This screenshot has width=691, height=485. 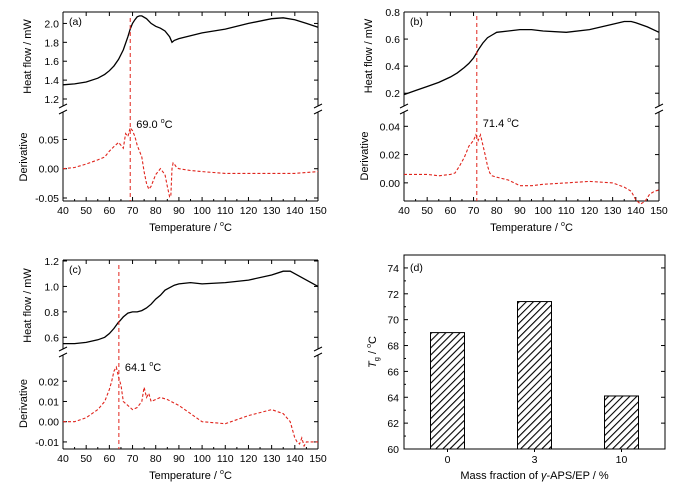 I want to click on y-tick-label-lower: 0.05, so click(x=49, y=140).